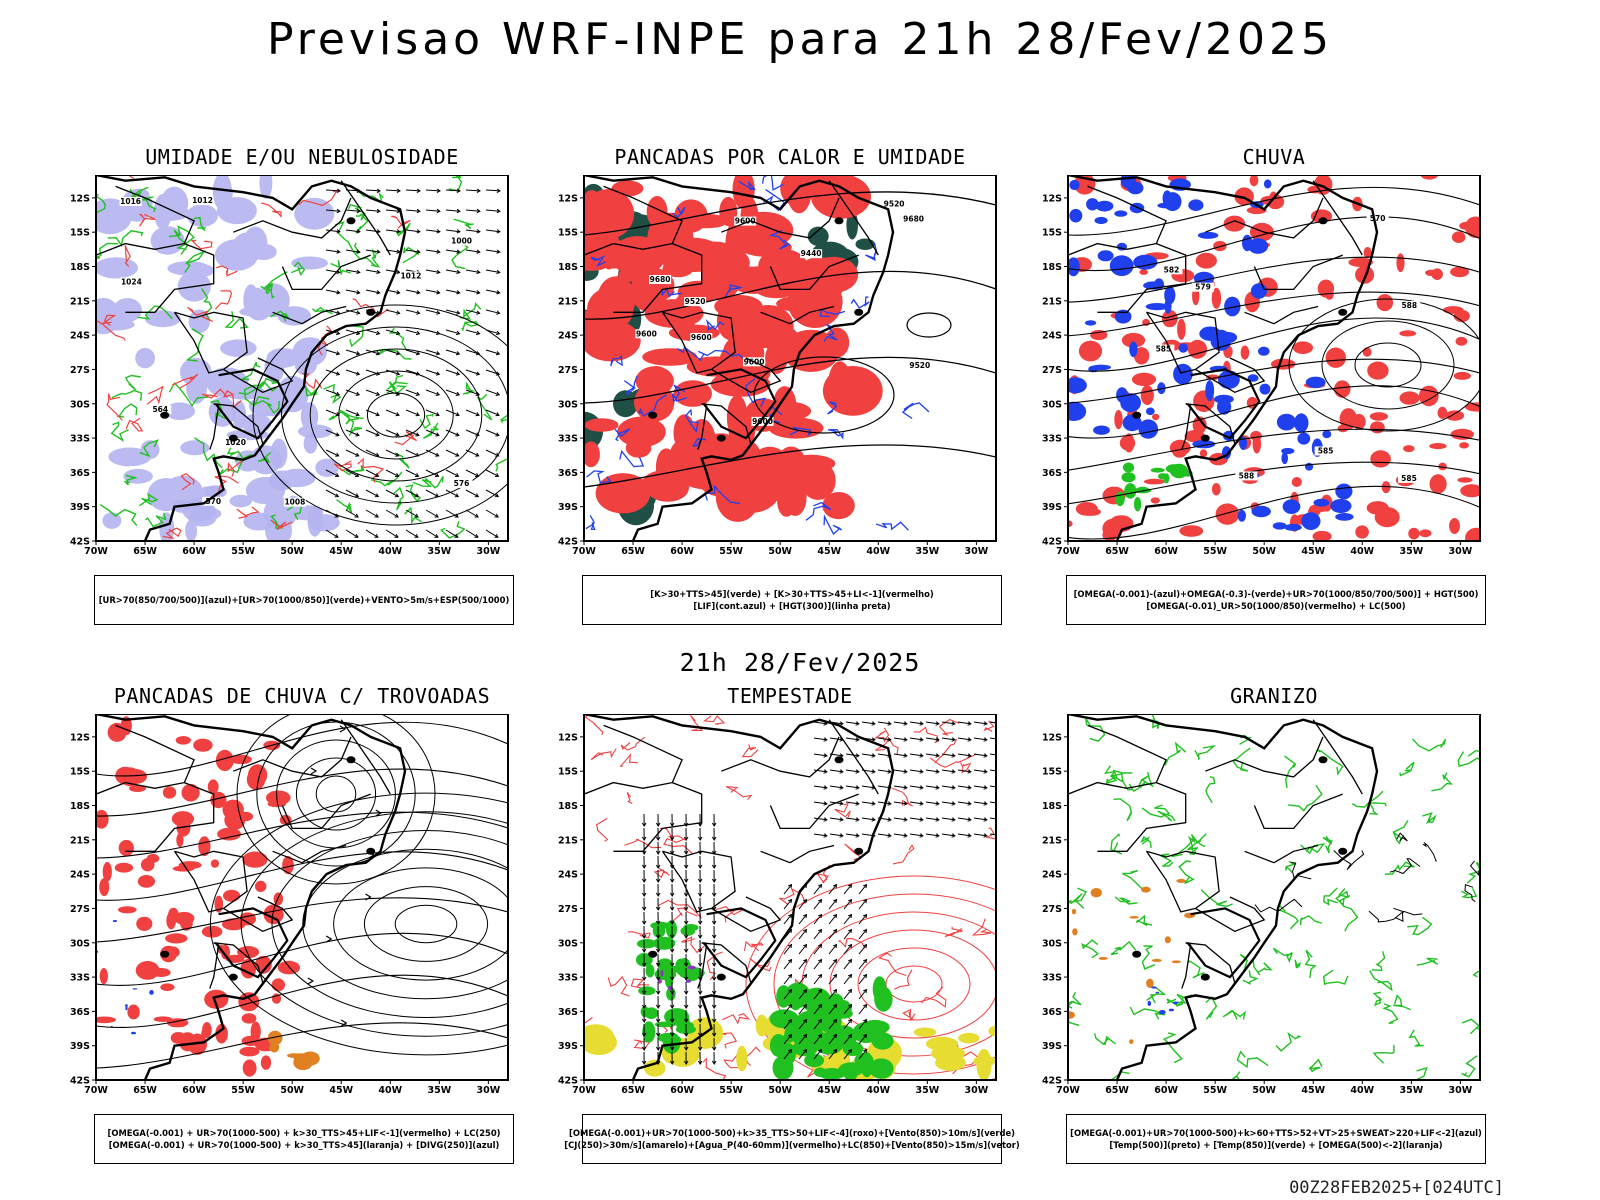 Image resolution: width=1600 pixels, height=1200 pixels. What do you see at coordinates (235, 442) in the screenshot?
I see `contour-label: 1020` at bounding box center [235, 442].